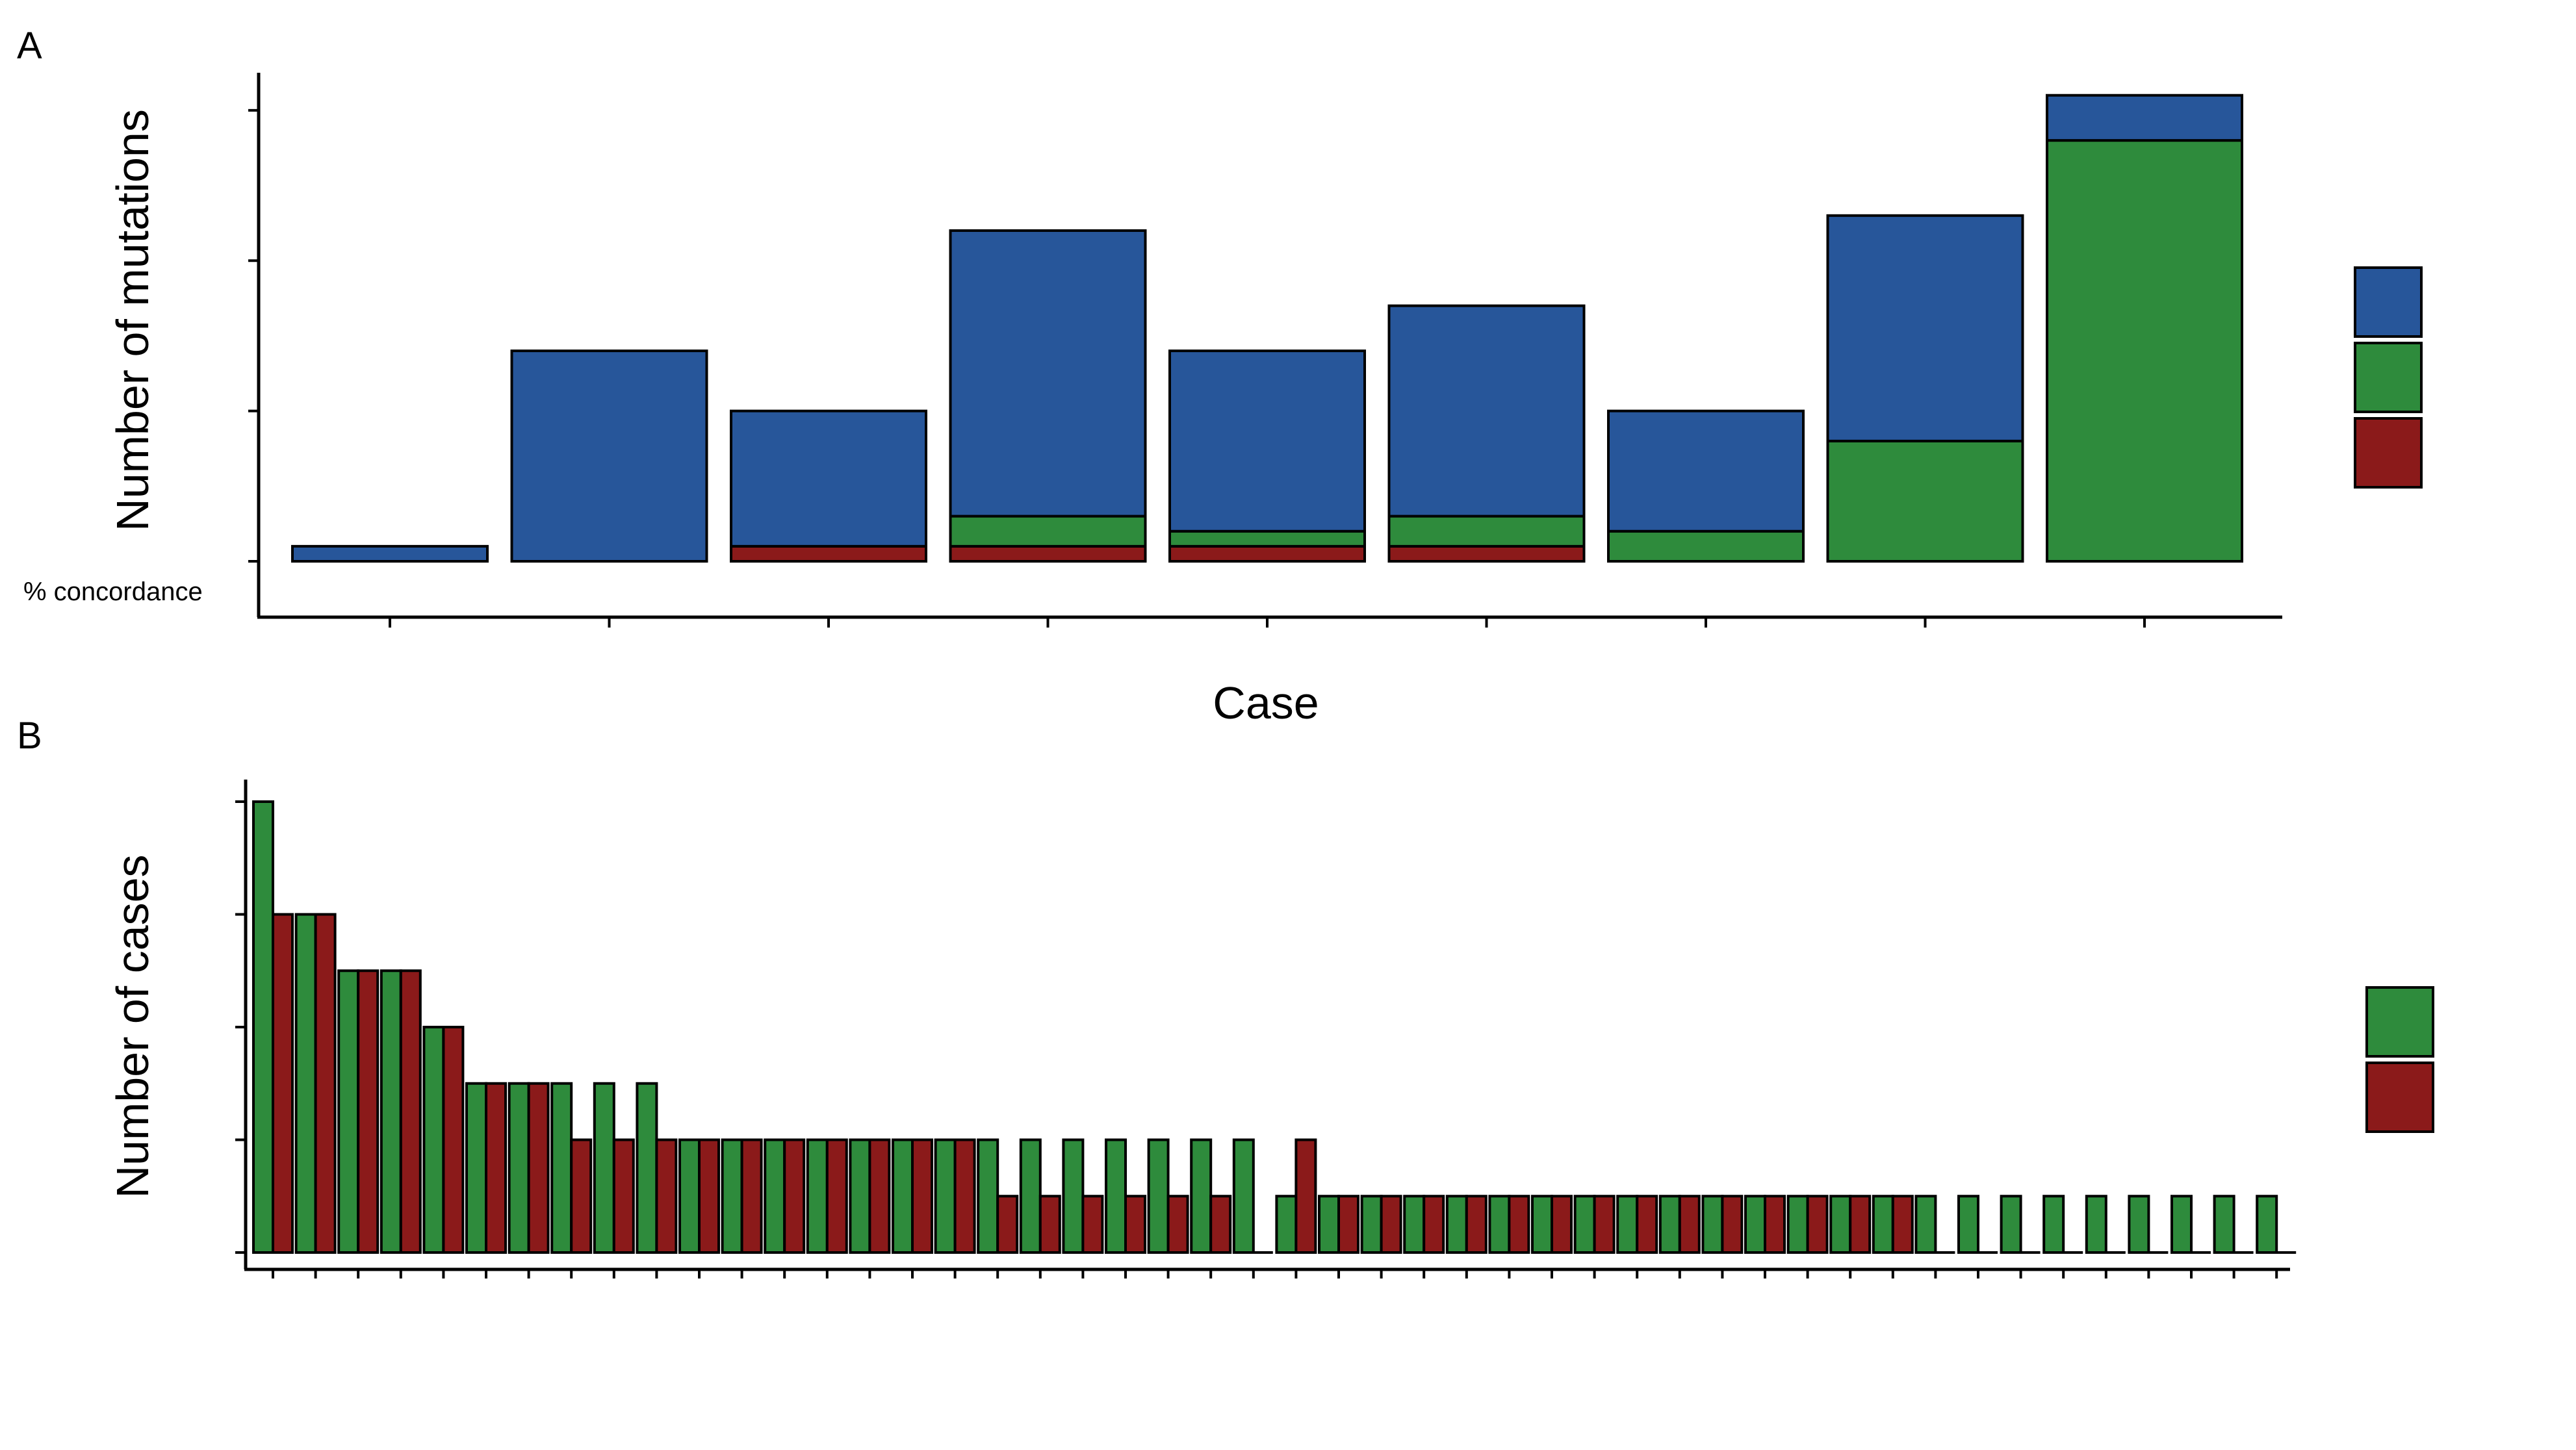 The width and height of the screenshot is (2576, 1450). What do you see at coordinates (1178, 1225) in the screenshot?
I see `bar-sgk1-cfdna` at bounding box center [1178, 1225].